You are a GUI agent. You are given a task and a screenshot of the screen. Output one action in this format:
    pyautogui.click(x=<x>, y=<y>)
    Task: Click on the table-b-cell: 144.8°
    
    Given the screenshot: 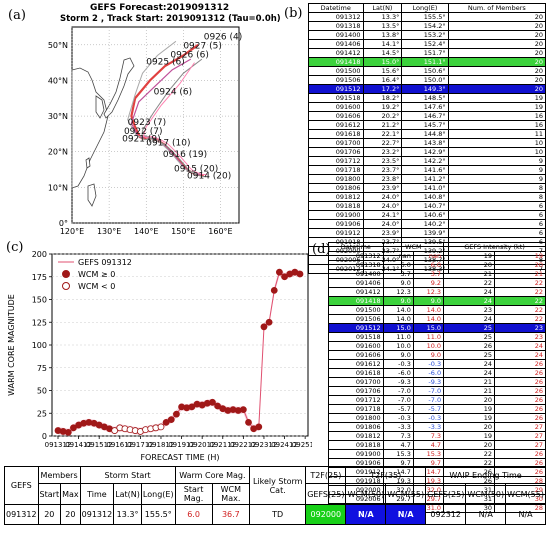 What is the action you would take?
    pyautogui.click(x=425, y=134)
    